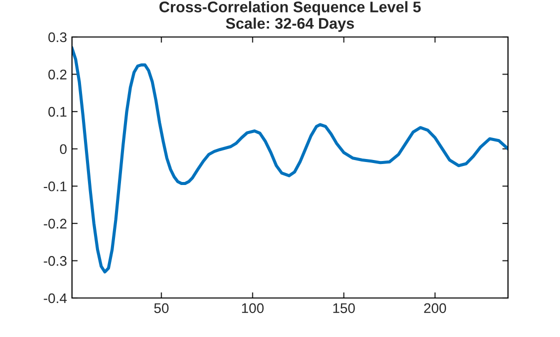  Describe the element at coordinates (344, 308) in the screenshot. I see `x-tick-label: 150` at that location.